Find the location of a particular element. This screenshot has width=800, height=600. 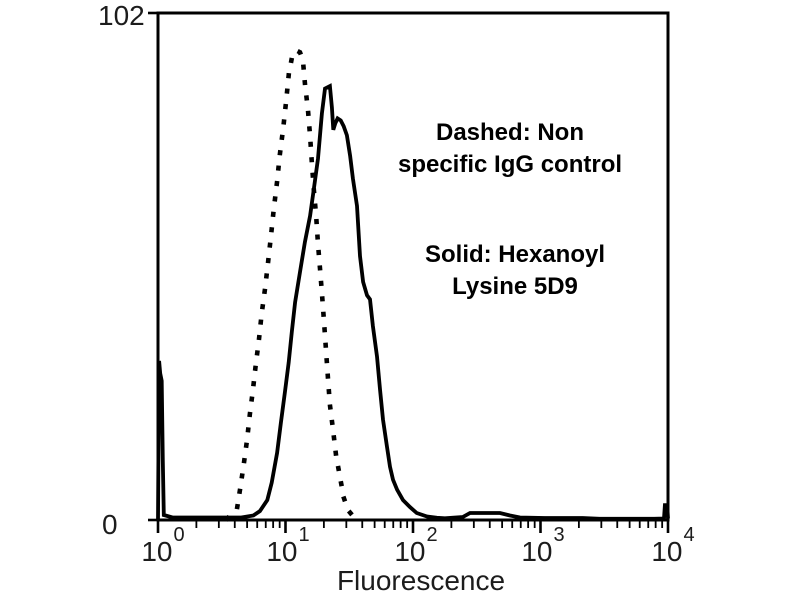

legend-annotation-solid: Solid: Hexanoyl Lysine 5D9 is located at coordinates (515, 271).